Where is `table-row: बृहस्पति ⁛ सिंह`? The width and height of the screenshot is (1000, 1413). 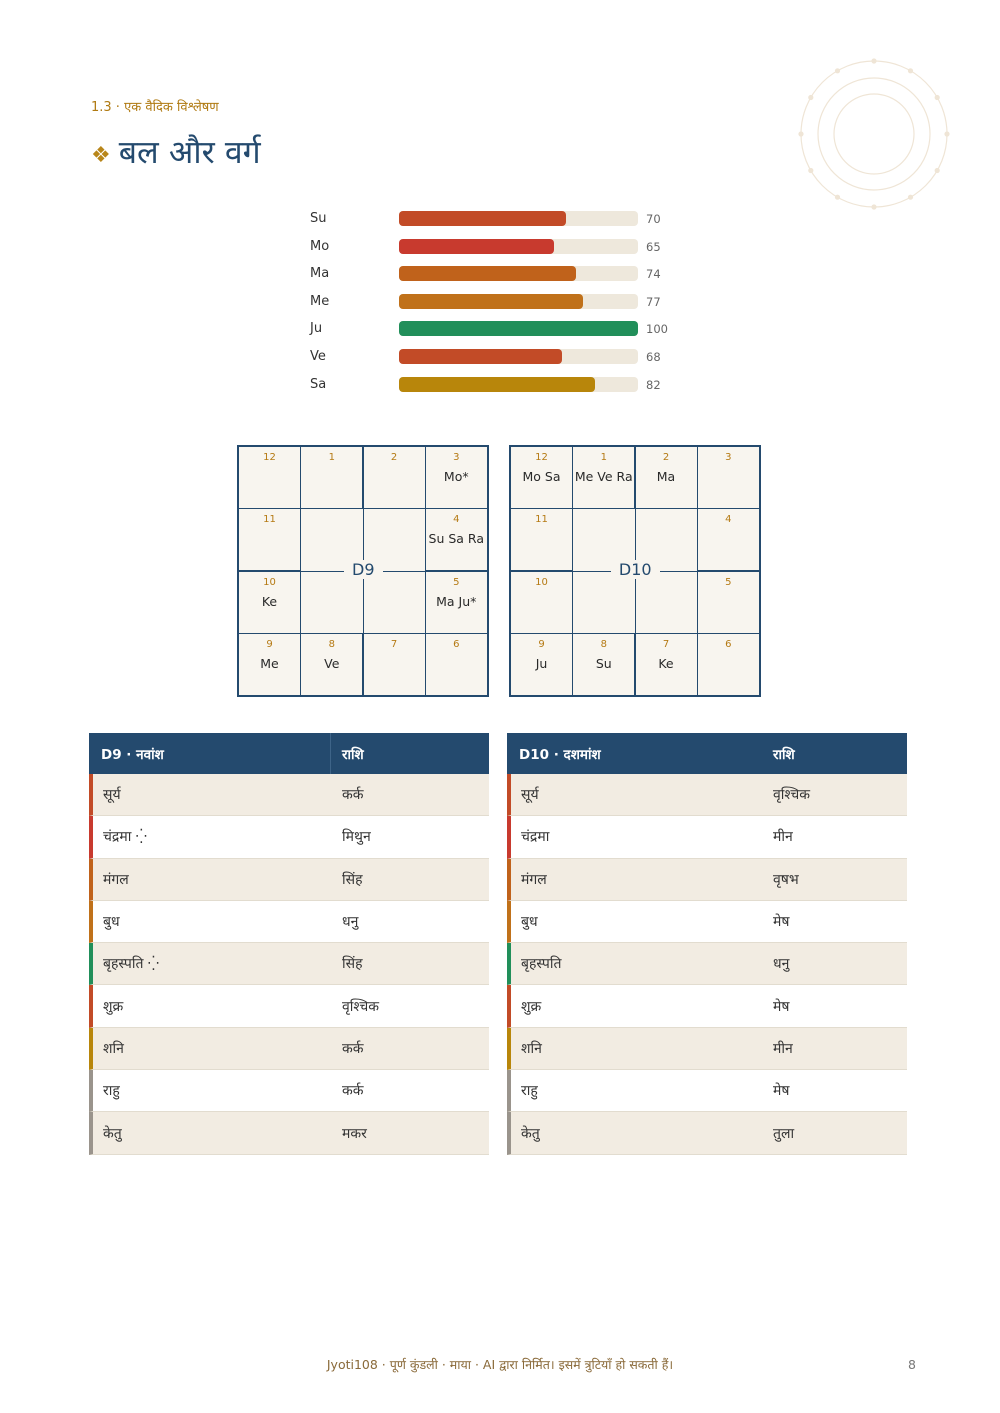
table-row: बृहस्पति ⁛ सिंह is located at coordinates (289, 964).